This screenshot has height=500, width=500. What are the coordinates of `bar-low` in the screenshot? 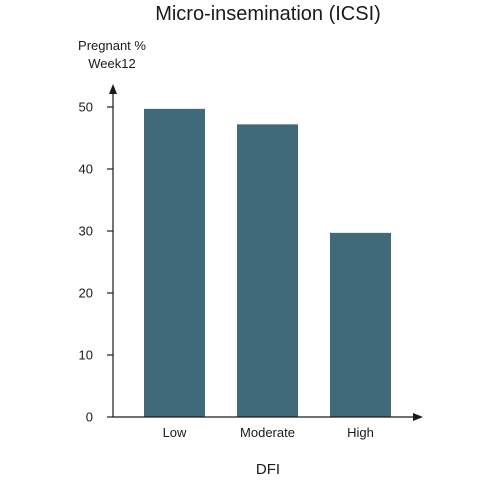 It's located at (174, 263).